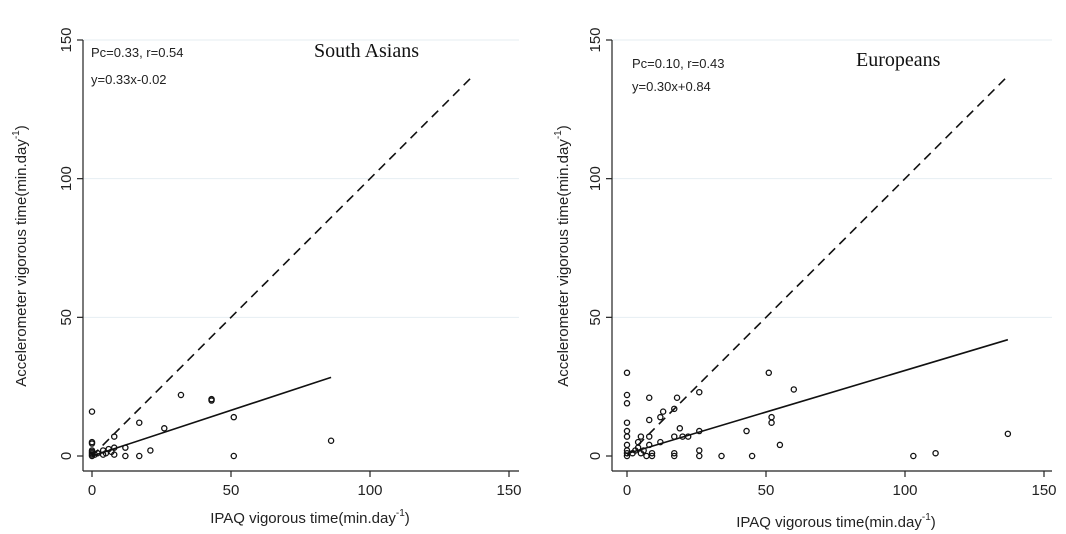  What do you see at coordinates (678, 63) in the screenshot?
I see `annotation-pc-r: Pc=0.10, r=0.43` at bounding box center [678, 63].